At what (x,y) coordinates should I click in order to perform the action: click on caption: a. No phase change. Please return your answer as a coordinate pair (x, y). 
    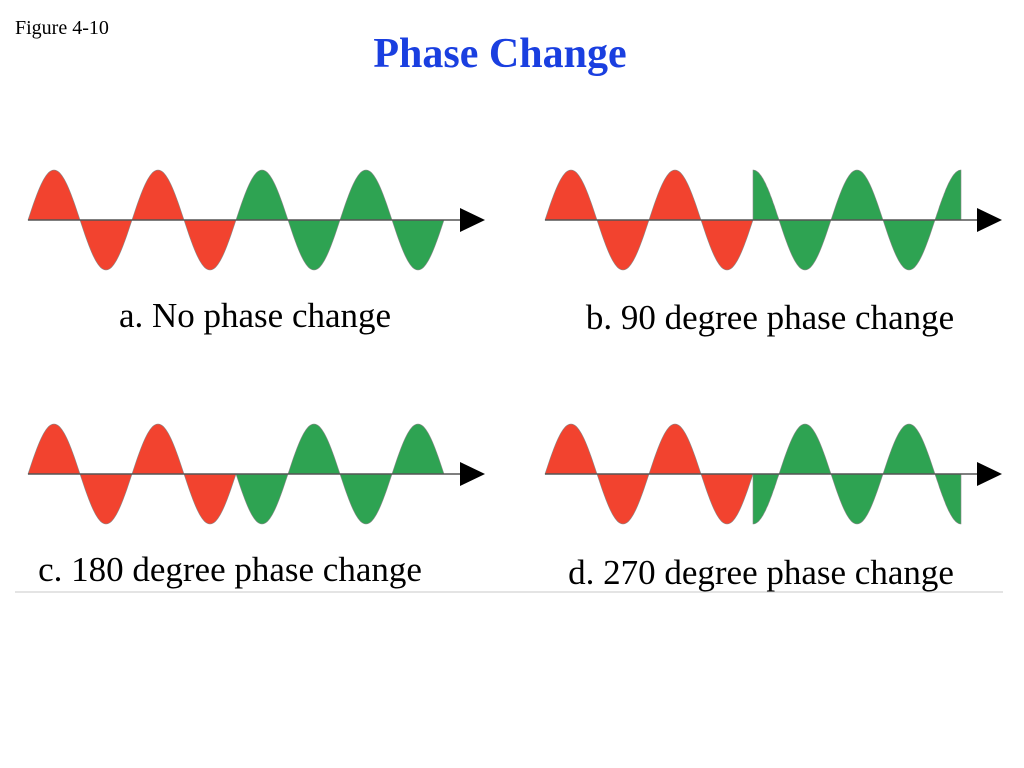
    Looking at the image, I should click on (255, 315).